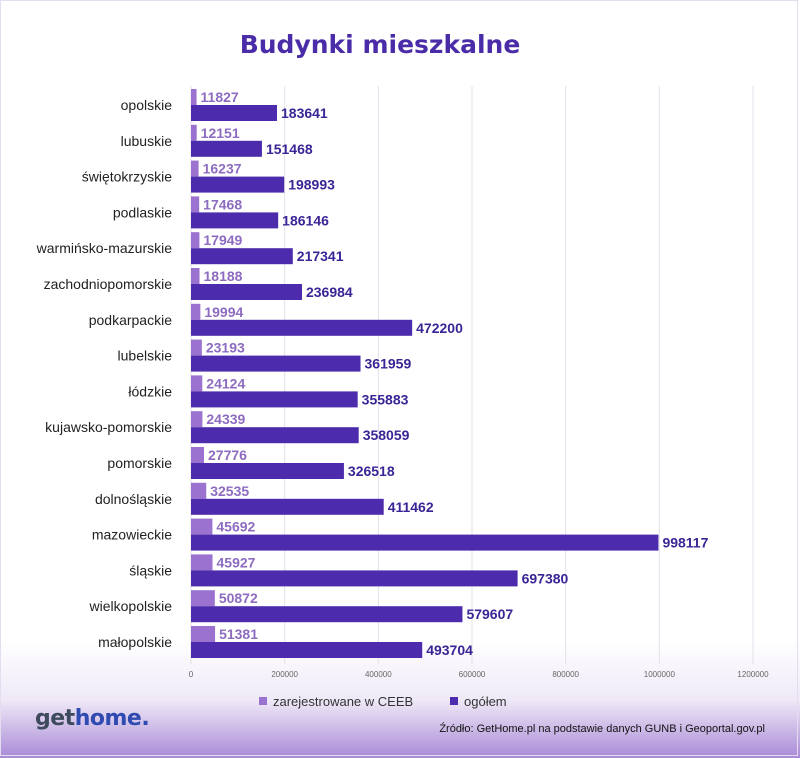  Describe the element at coordinates (388, 364) in the screenshot. I see `data-label: 361959` at that location.